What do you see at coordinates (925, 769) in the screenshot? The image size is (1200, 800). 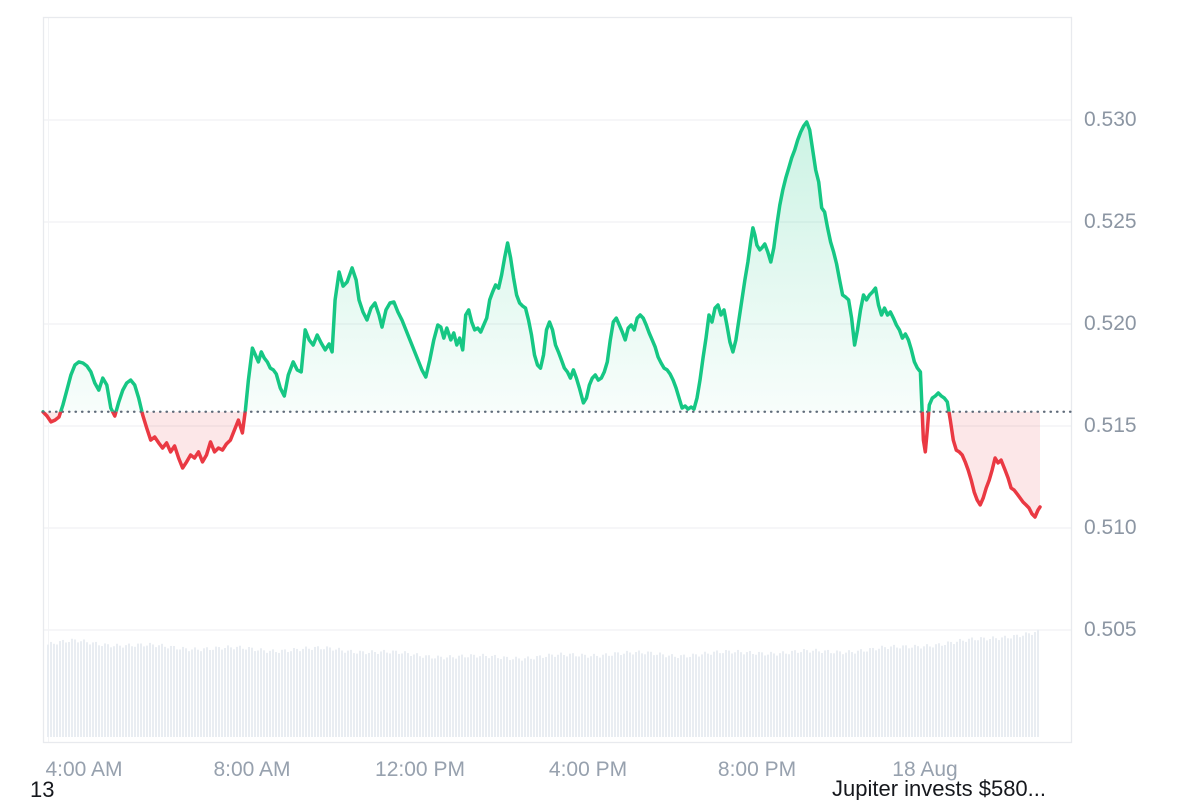 I see `x-axis-tick-label: 18 Aug` at bounding box center [925, 769].